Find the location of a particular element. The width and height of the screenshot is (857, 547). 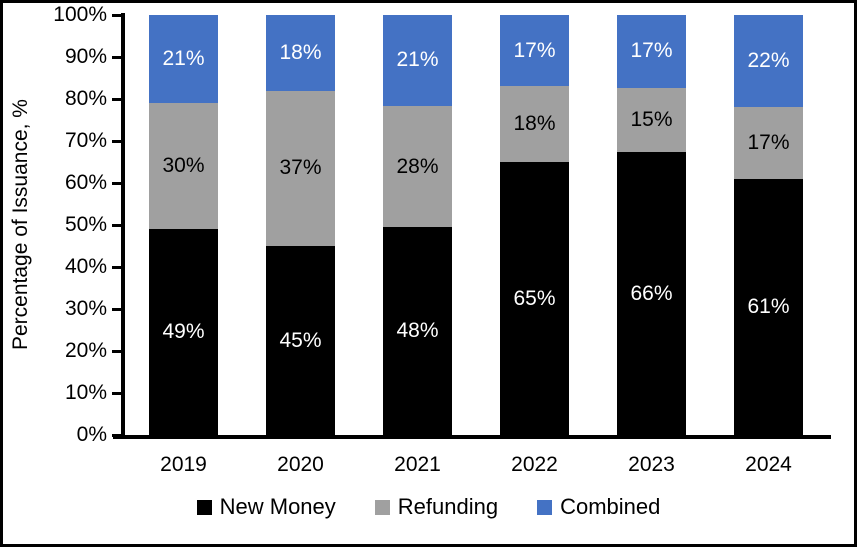

segment-combined: 22% is located at coordinates (768, 61).